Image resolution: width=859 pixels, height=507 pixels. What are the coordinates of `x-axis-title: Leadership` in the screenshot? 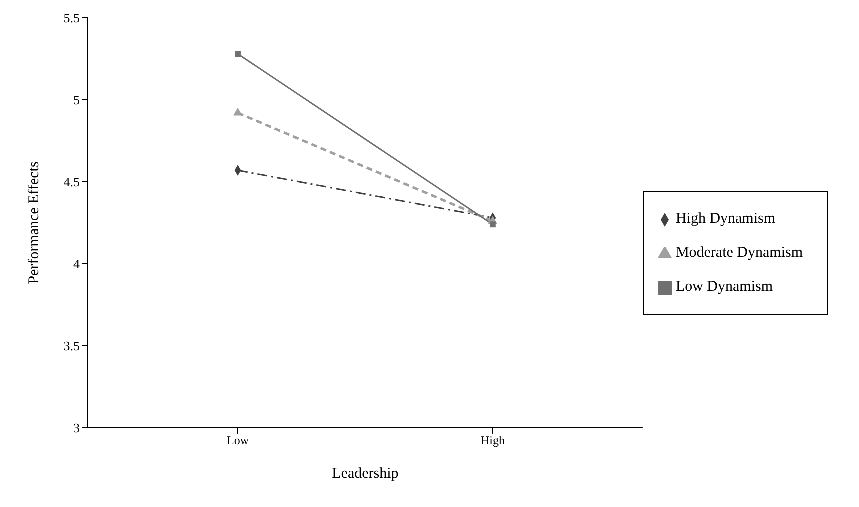 It's located at (365, 474).